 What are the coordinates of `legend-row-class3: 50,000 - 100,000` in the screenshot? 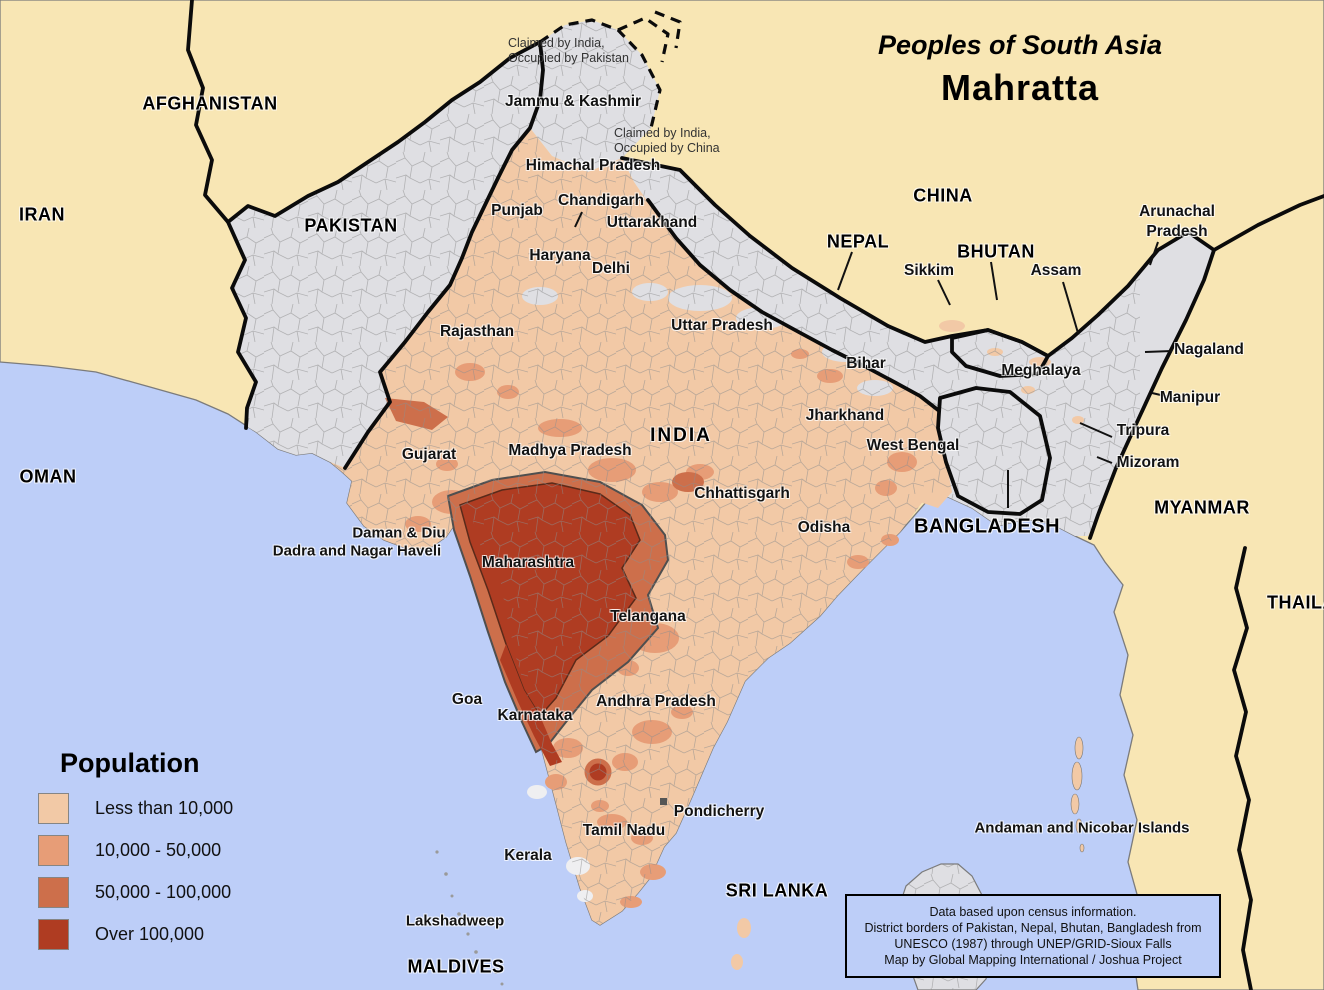 It's located at (135, 892).